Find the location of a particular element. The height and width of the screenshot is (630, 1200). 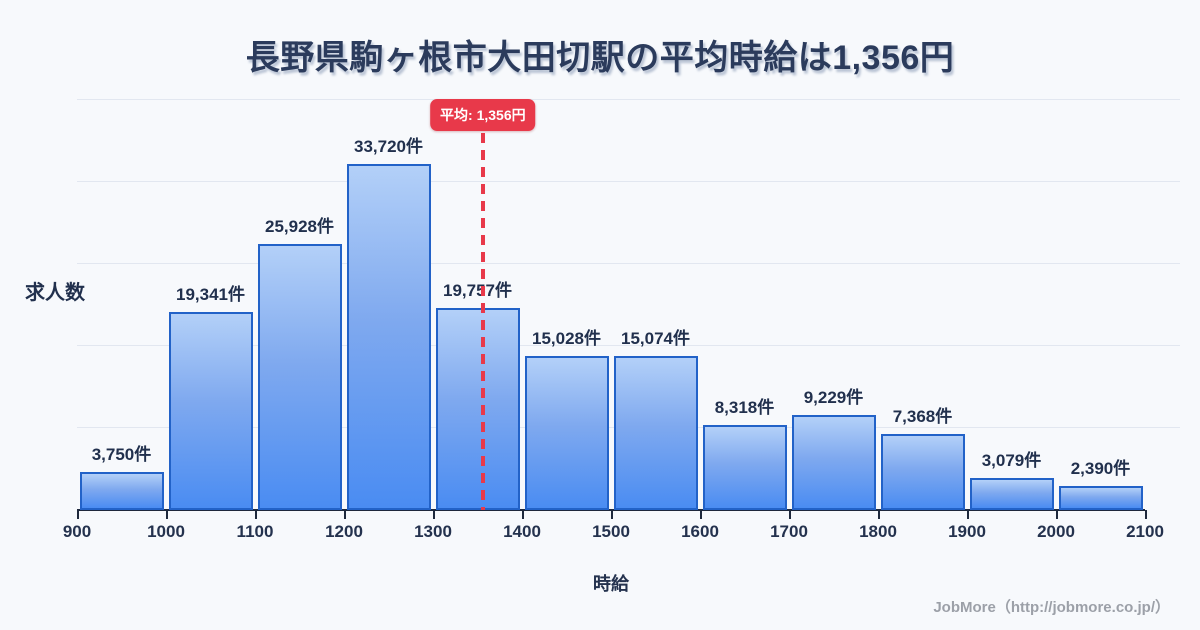

bar-value-label: 2,390件 is located at coordinates (1100, 468).